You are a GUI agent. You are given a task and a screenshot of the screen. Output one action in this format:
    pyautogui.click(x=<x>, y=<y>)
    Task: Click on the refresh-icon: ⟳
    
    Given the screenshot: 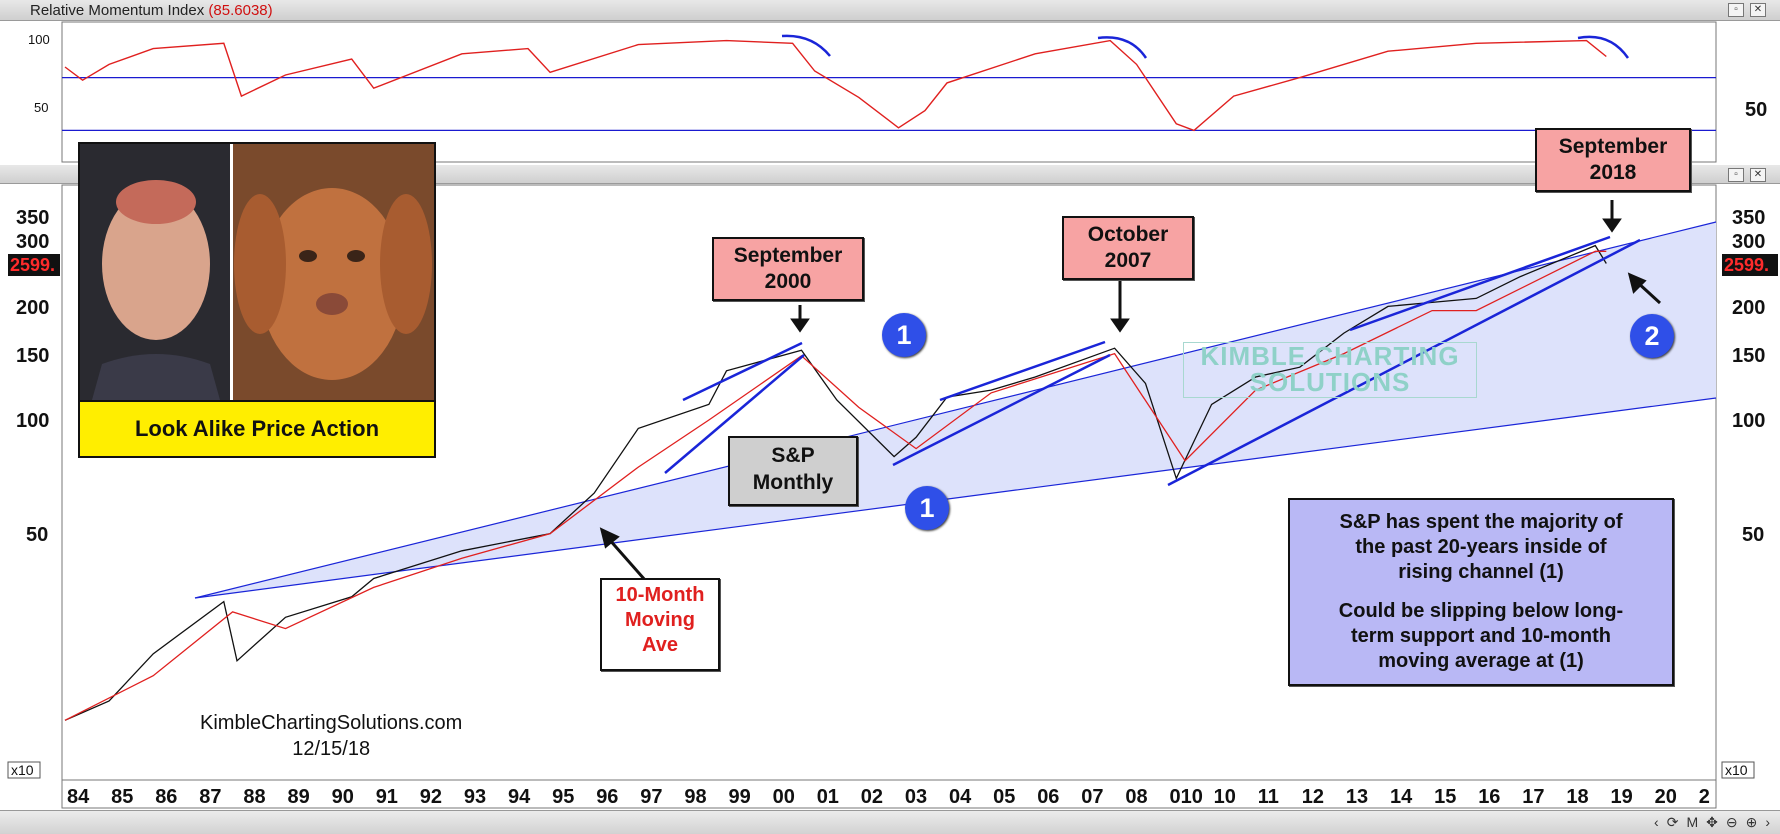 What is the action you would take?
    pyautogui.click(x=1672, y=822)
    